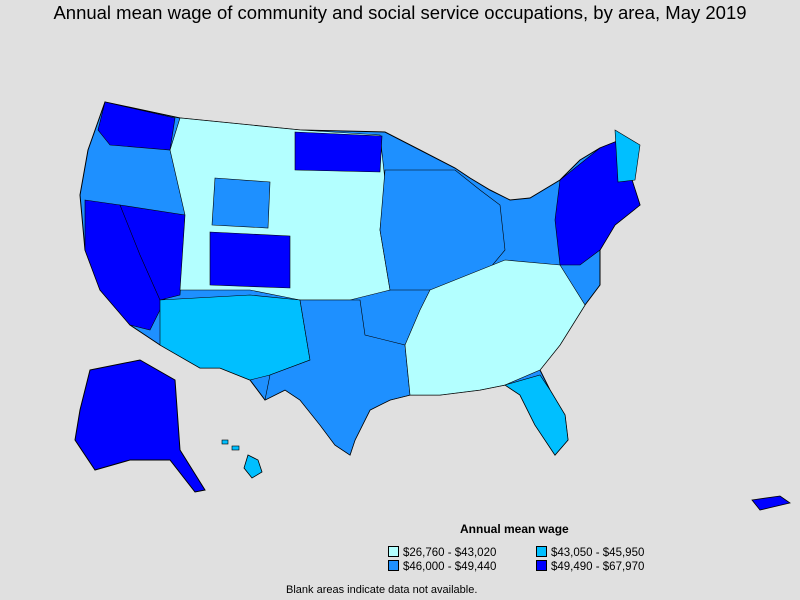 Image resolution: width=800 pixels, height=600 pixels. Describe the element at coordinates (241, 203) in the screenshot. I see `wyoming-region` at that location.